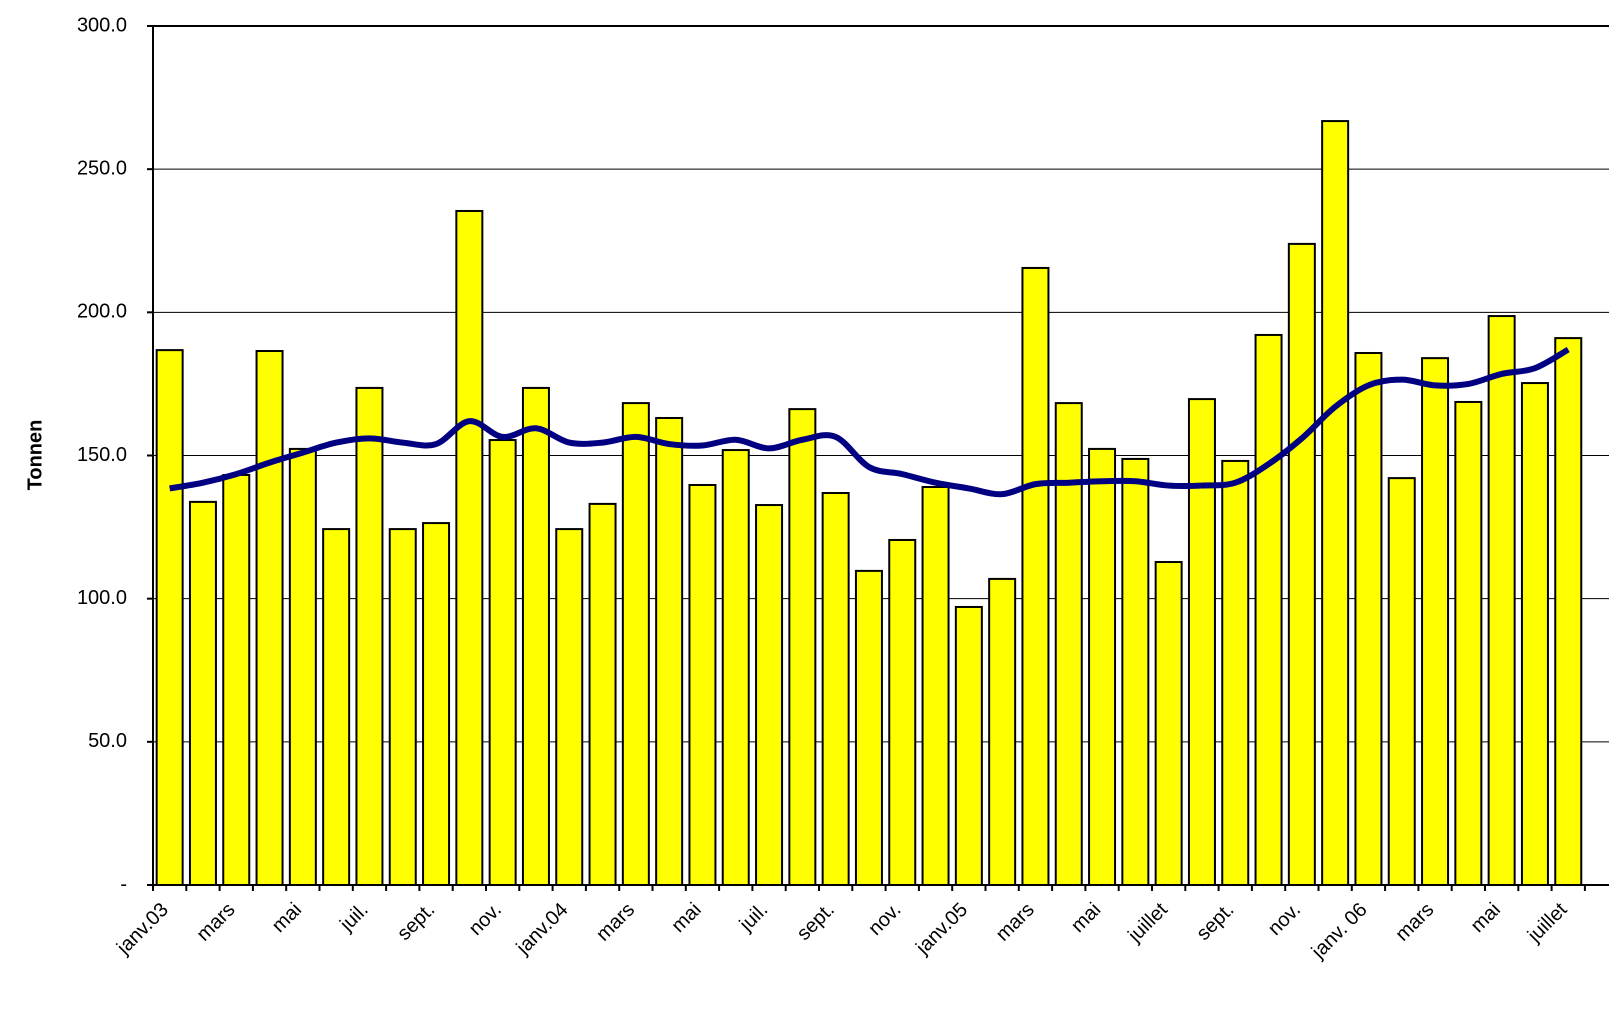 This screenshot has height=1021, width=1609. What do you see at coordinates (869, 422) in the screenshot?
I see `trend-line` at bounding box center [869, 422].